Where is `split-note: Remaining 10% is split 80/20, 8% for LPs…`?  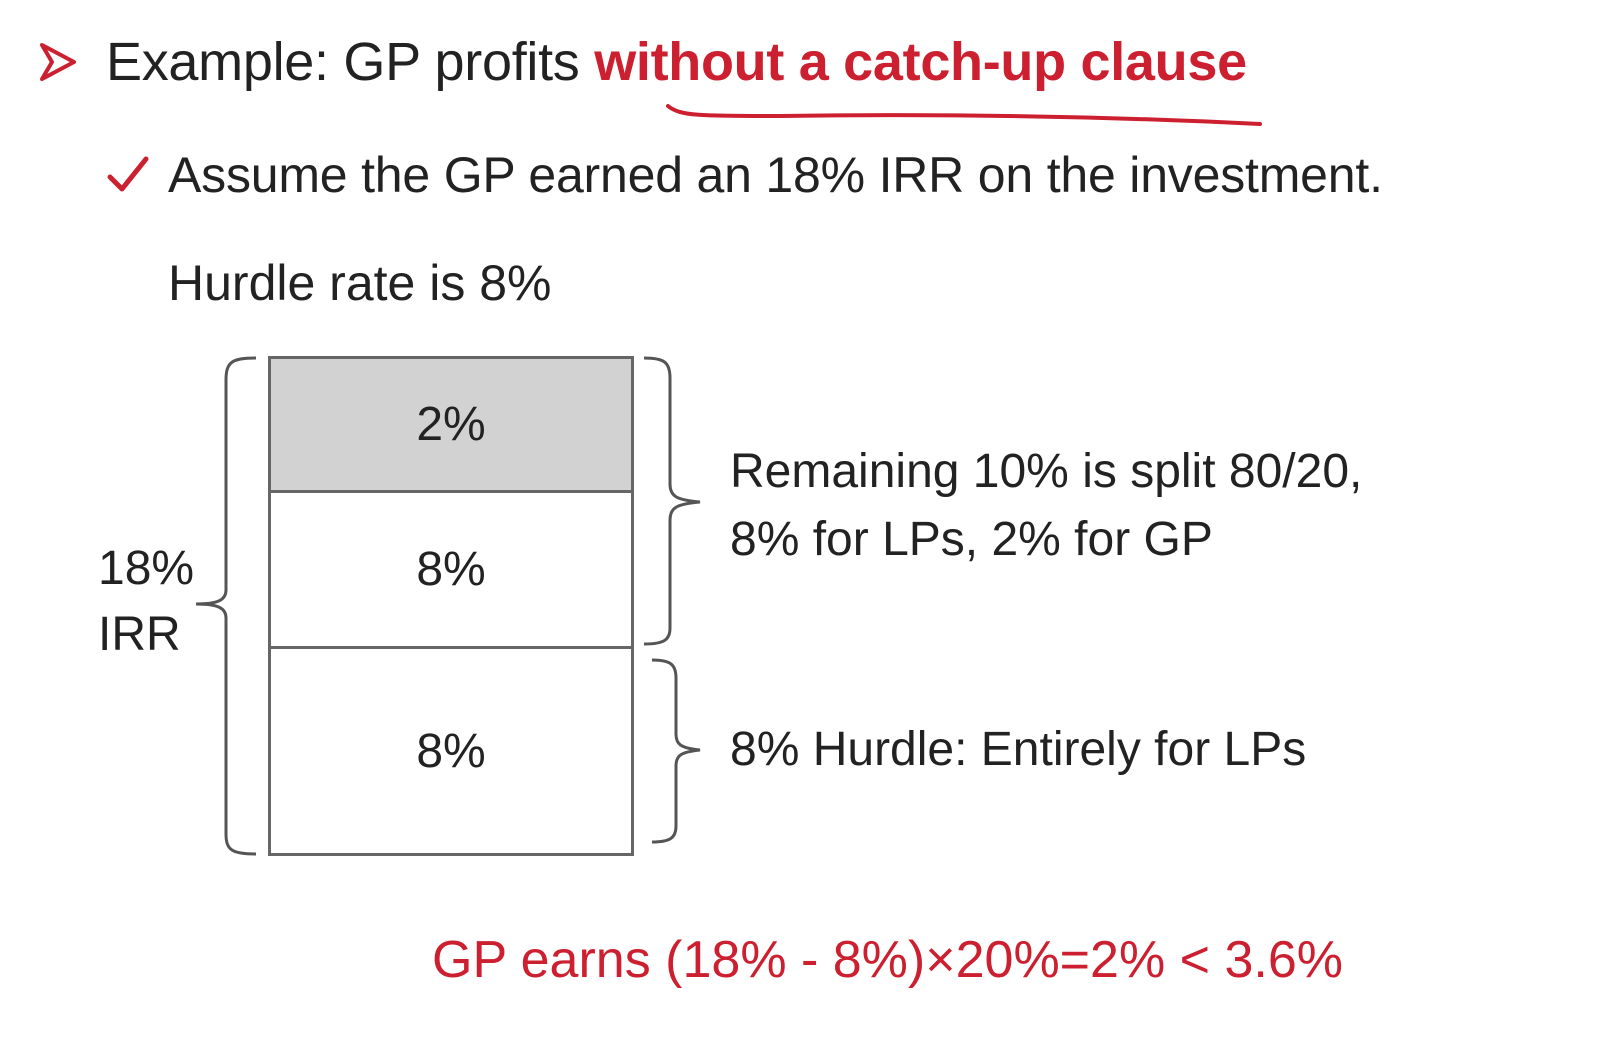
split-note: Remaining 10% is split 80/20, 8% for LPs… is located at coordinates (1046, 506).